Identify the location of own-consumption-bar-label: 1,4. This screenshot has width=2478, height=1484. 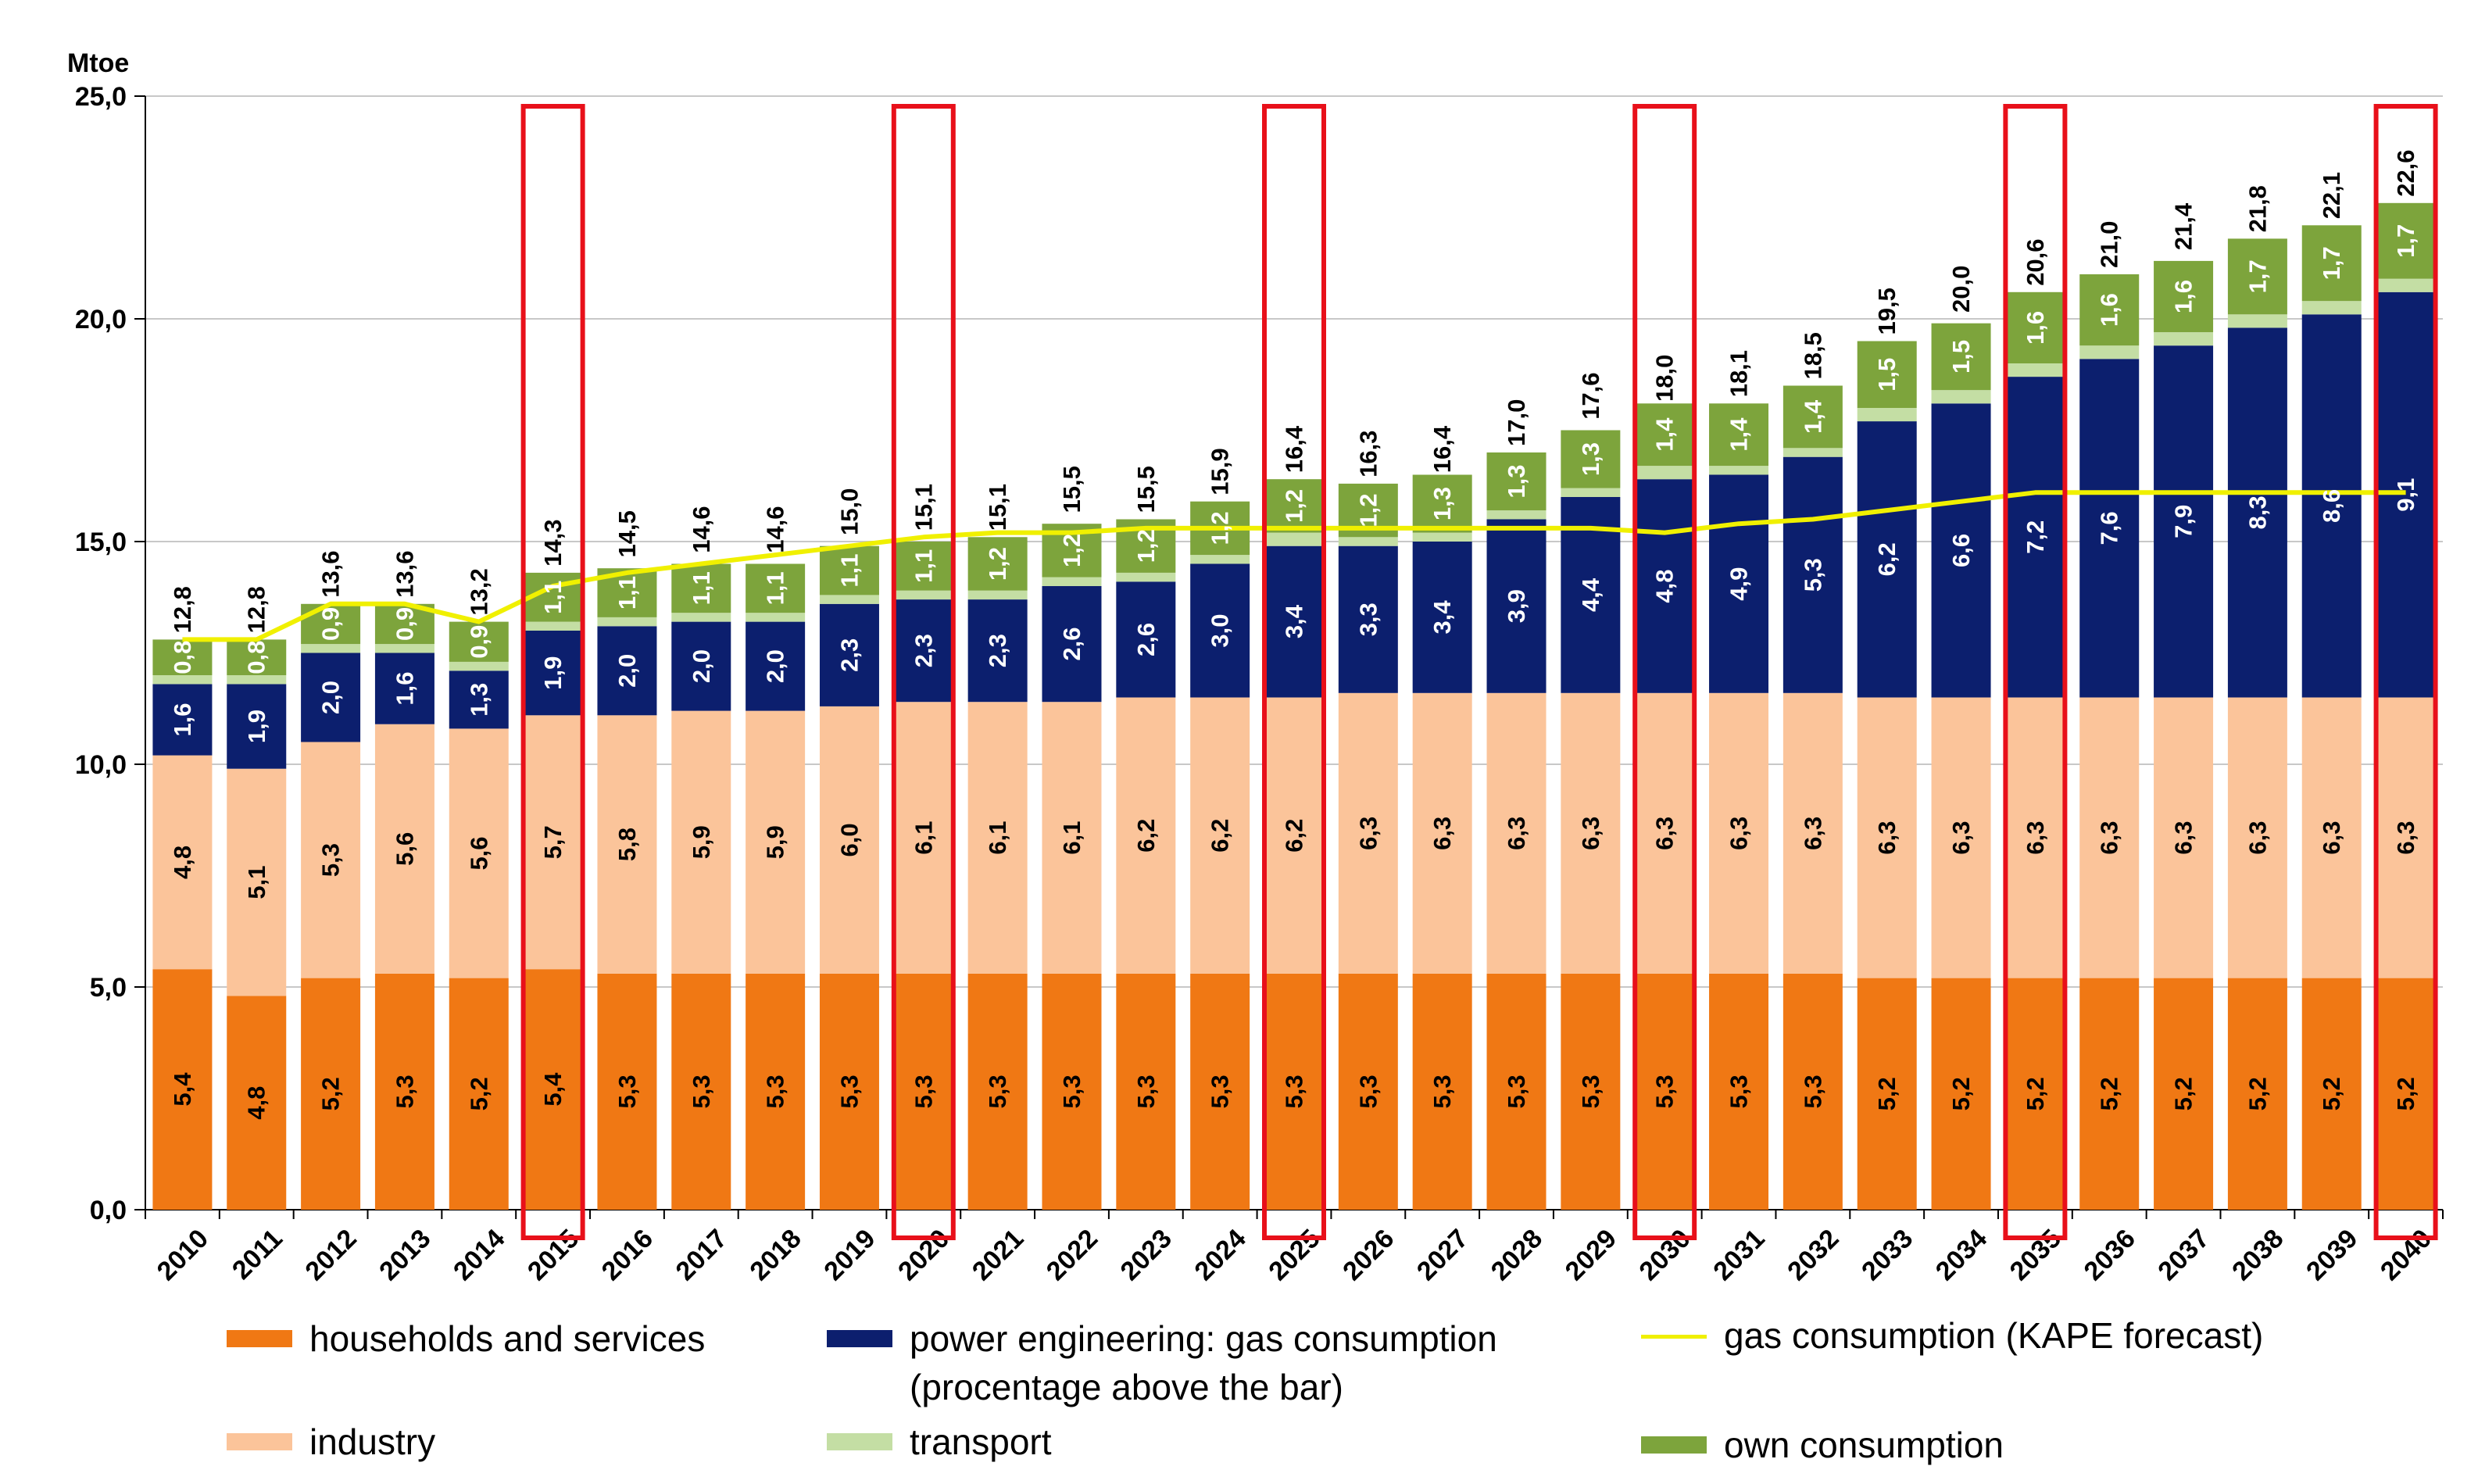
(1739, 434).